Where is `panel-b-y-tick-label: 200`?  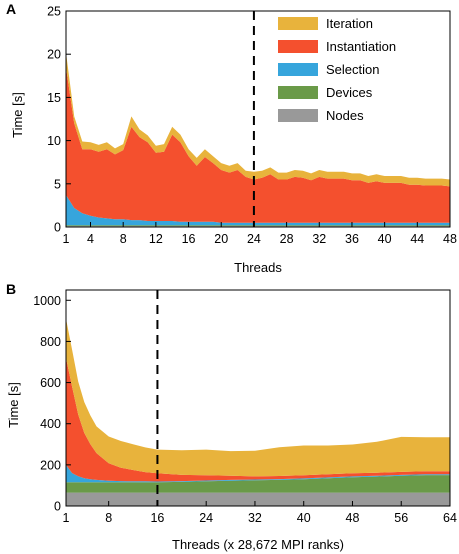
panel-b-y-tick-label: 200 is located at coordinates (50, 465).